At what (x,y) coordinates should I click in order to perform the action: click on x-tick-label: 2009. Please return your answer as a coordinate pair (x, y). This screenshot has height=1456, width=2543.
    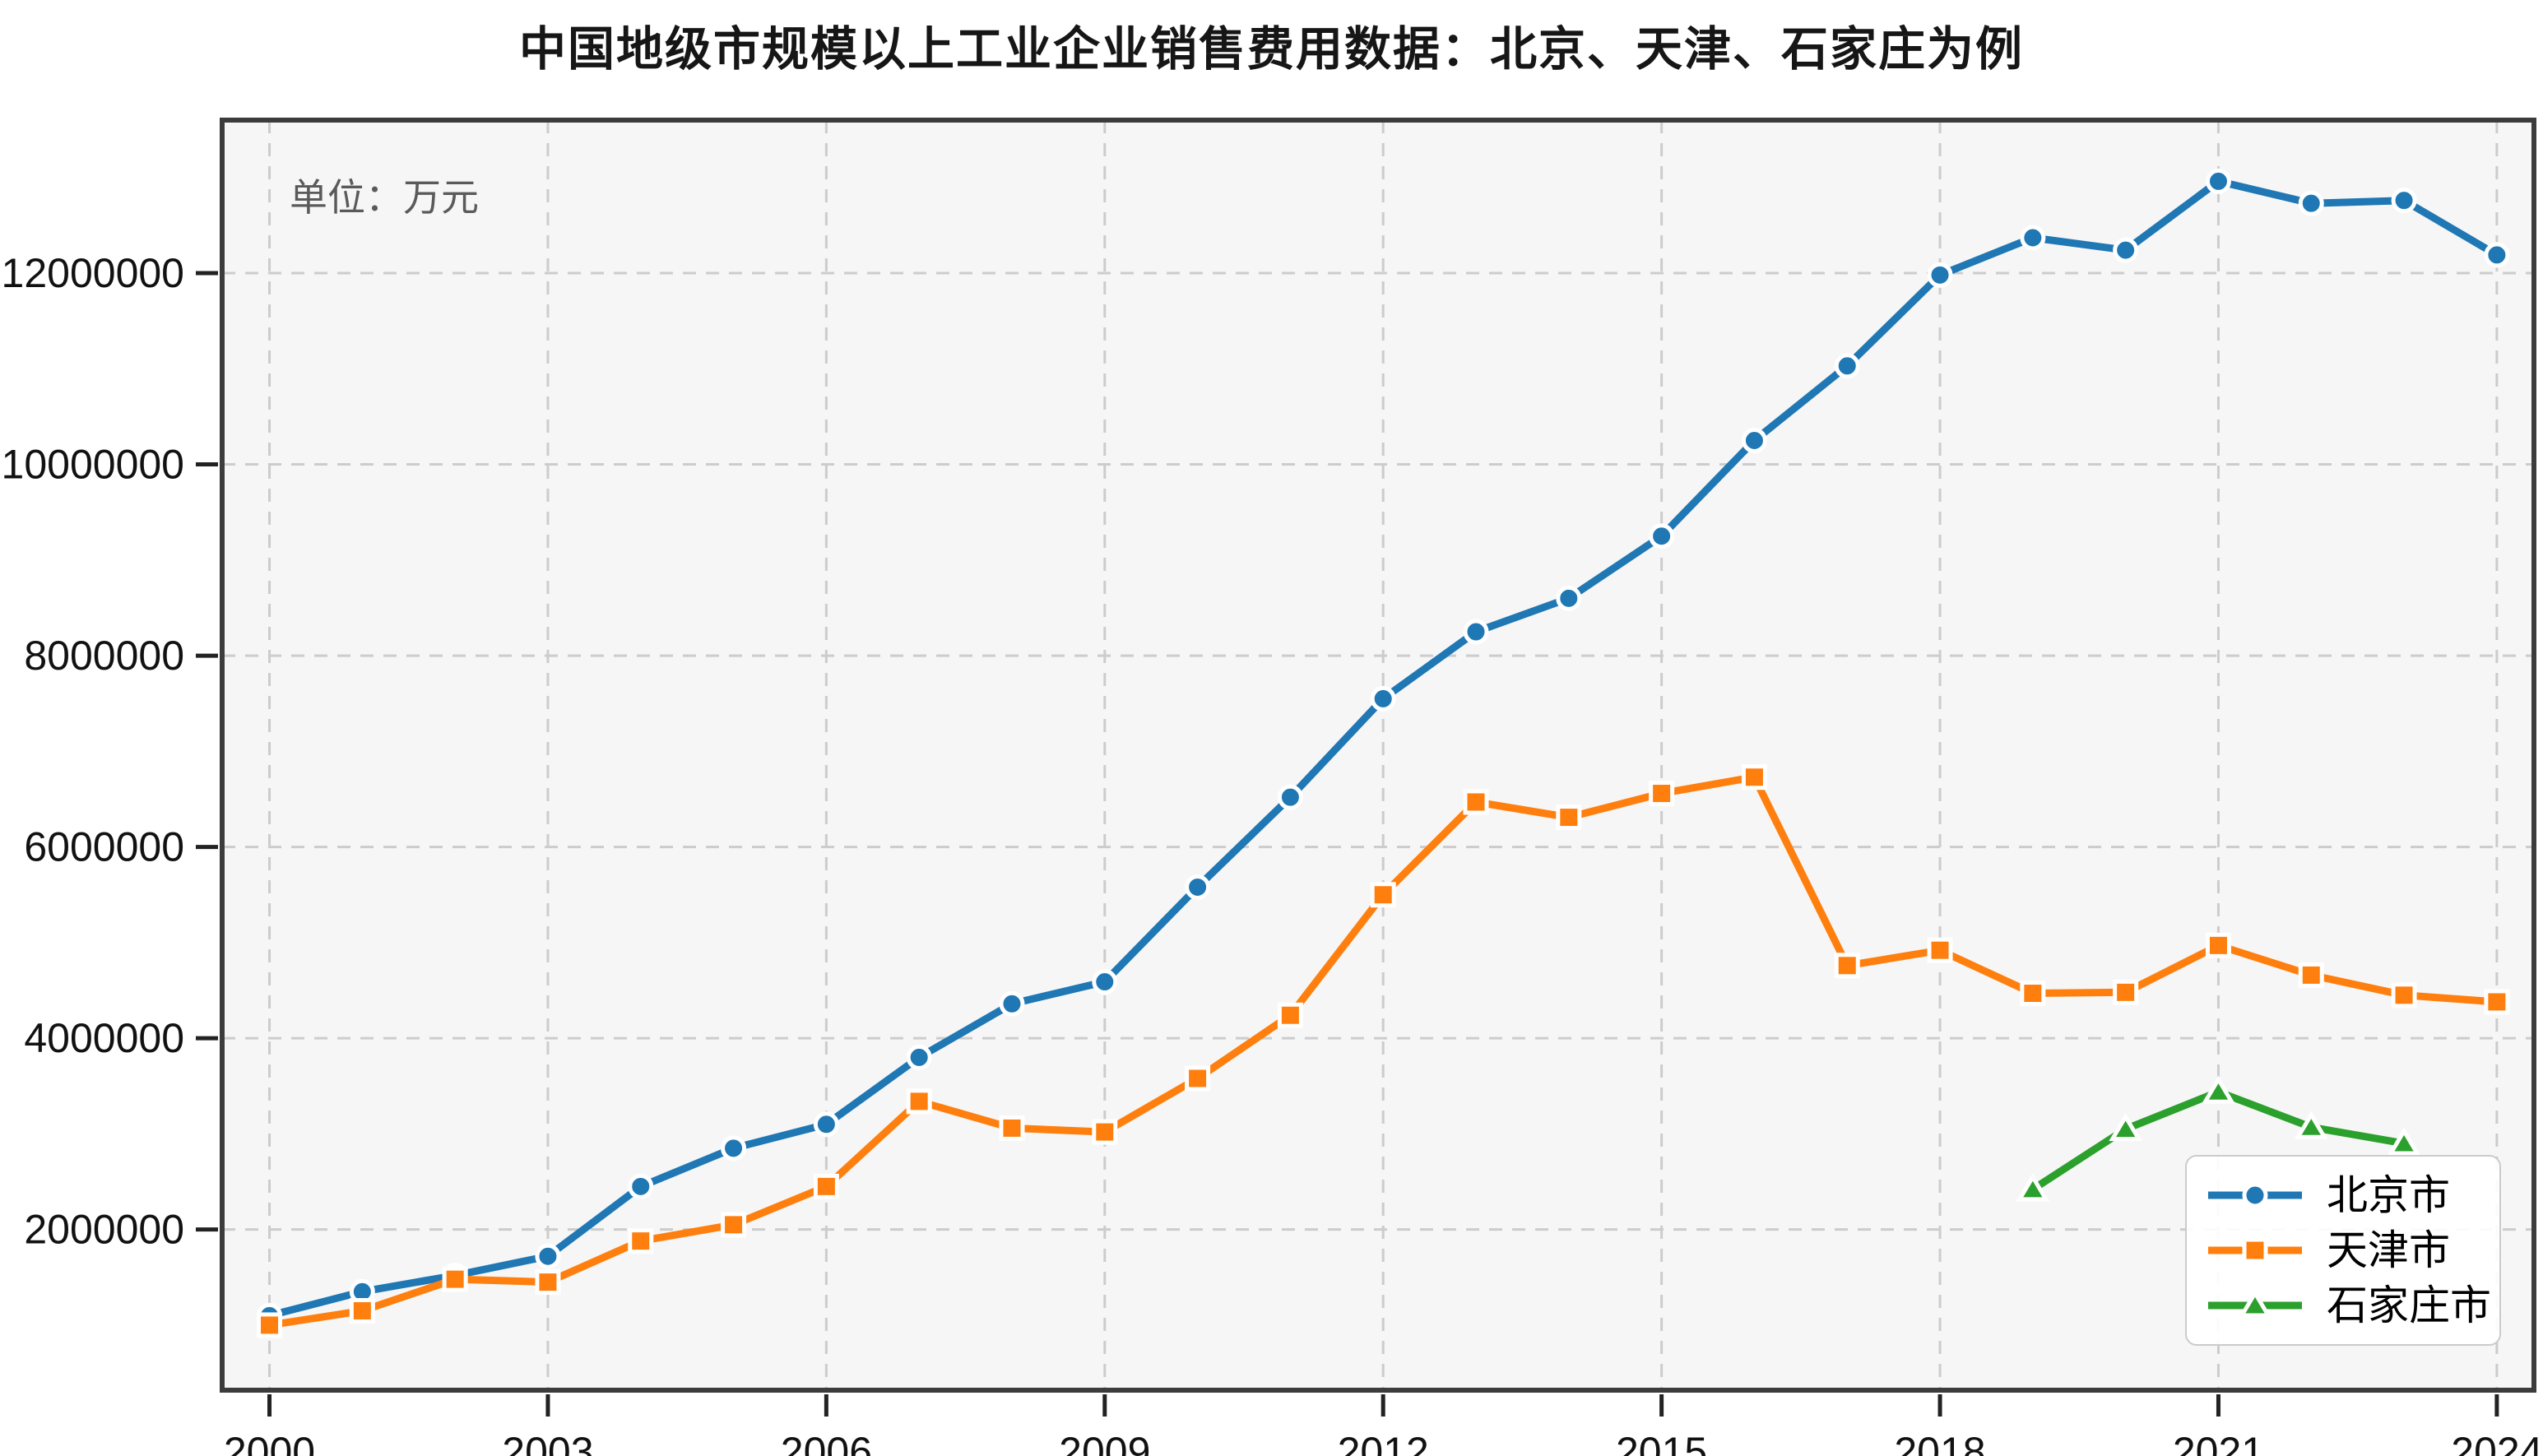
    Looking at the image, I should click on (1104, 1442).